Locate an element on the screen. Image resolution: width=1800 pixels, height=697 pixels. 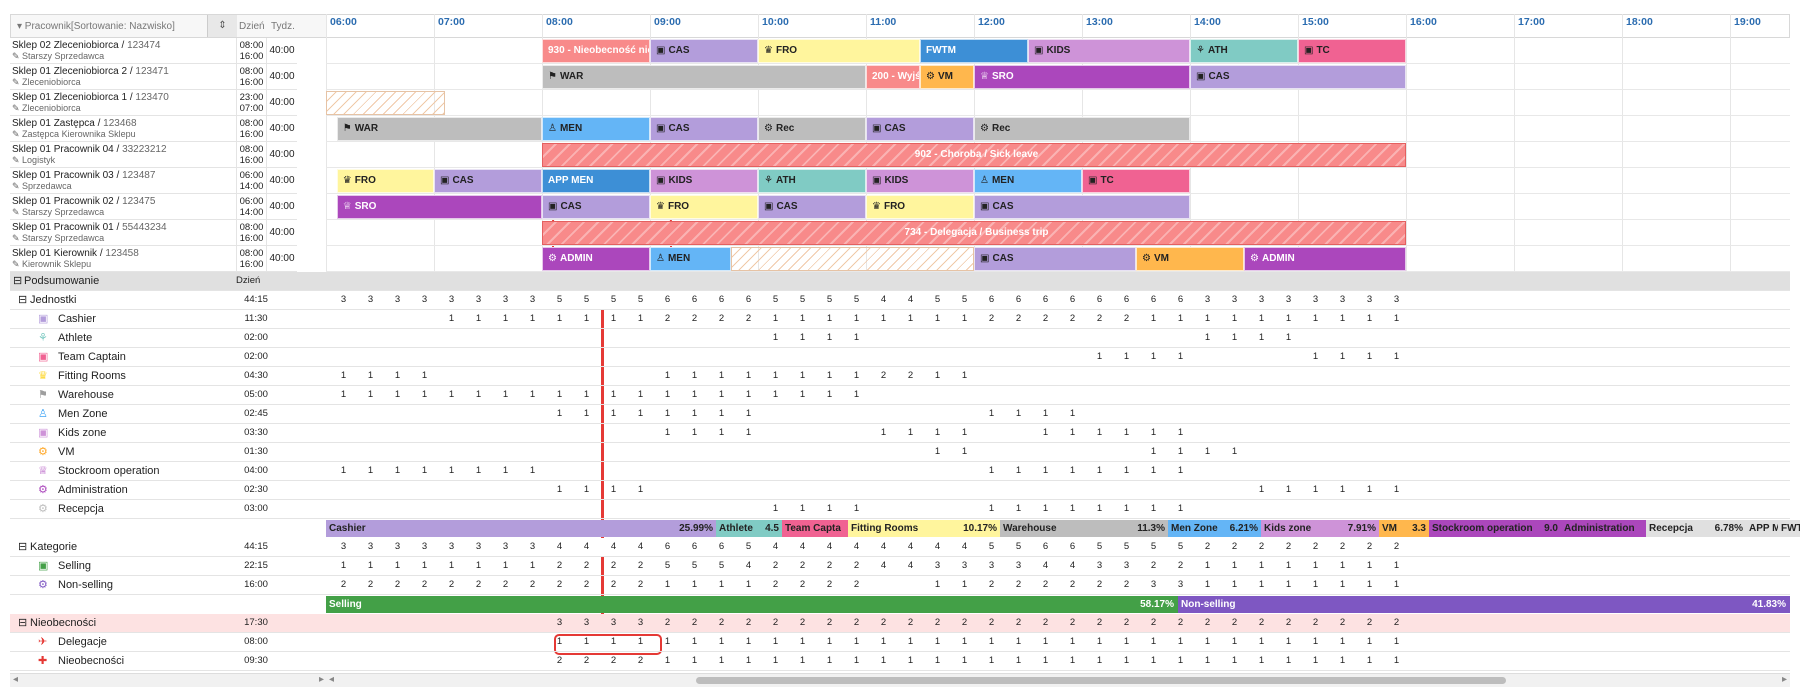
sort-toggle-icon: ⇕ is located at coordinates (222, 26).